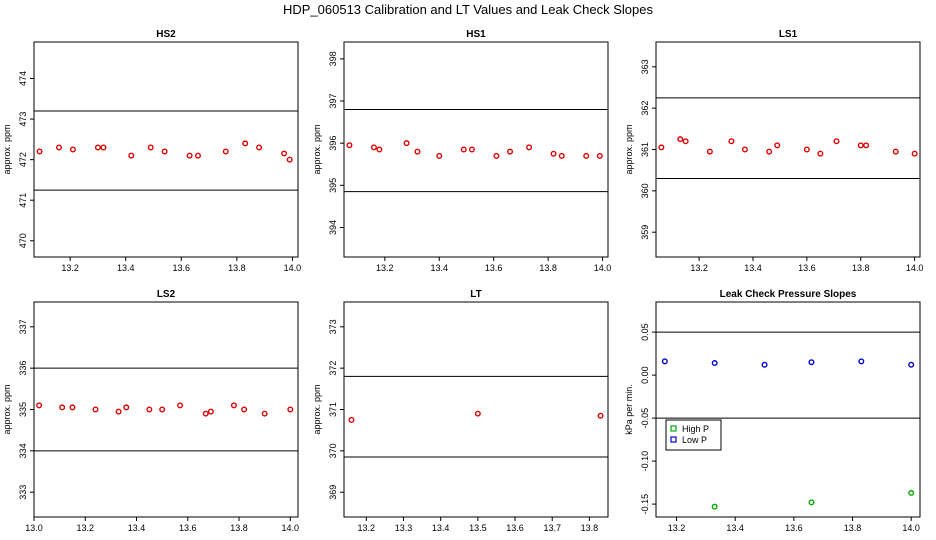 Image resolution: width=936 pixels, height=540 pixels. I want to click on panel-4-ytick-label: 333, so click(23, 492).